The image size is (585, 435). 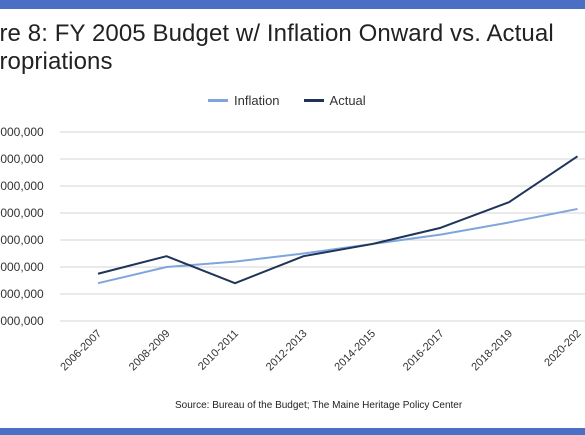 I want to click on x-tick-label: 2016-2017, so click(x=424, y=351).